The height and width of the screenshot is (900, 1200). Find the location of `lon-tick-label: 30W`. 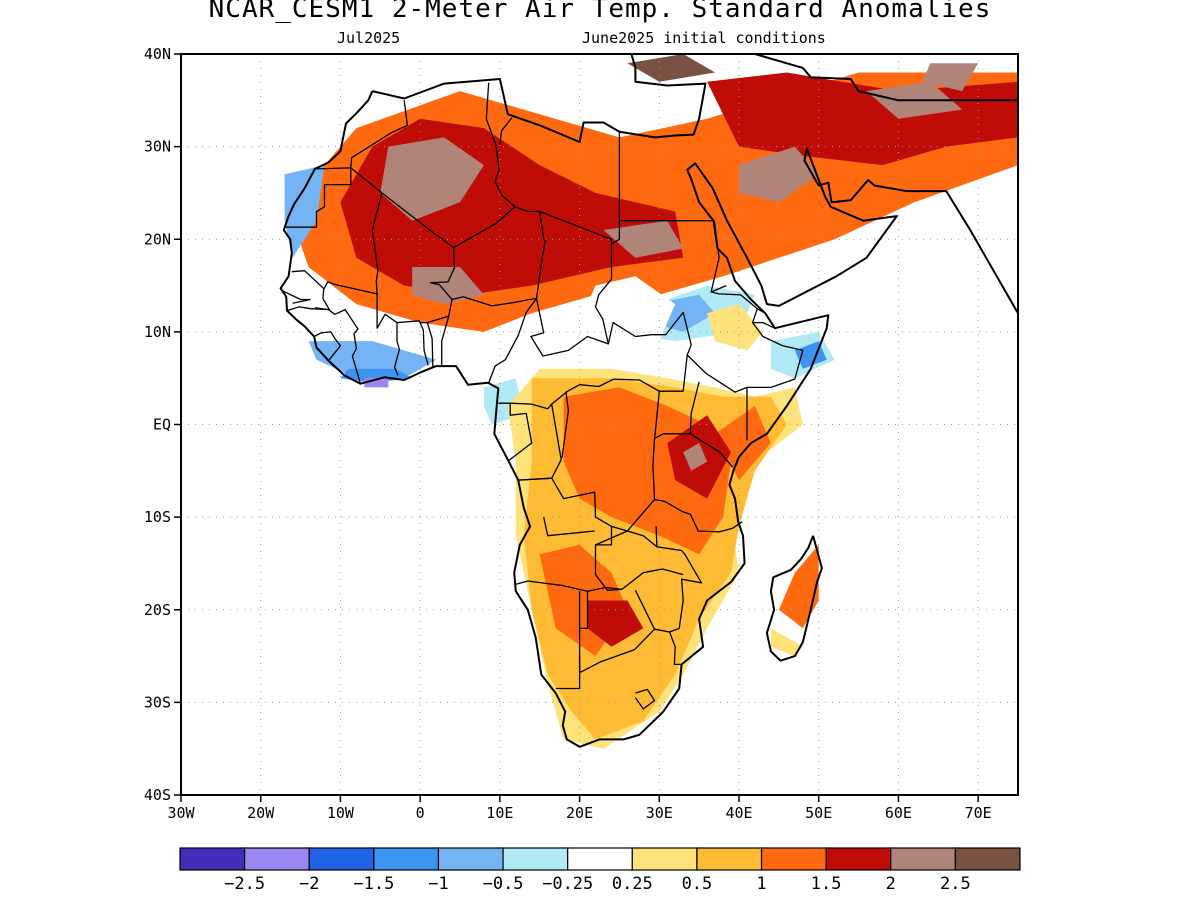

lon-tick-label: 30W is located at coordinates (181, 813).